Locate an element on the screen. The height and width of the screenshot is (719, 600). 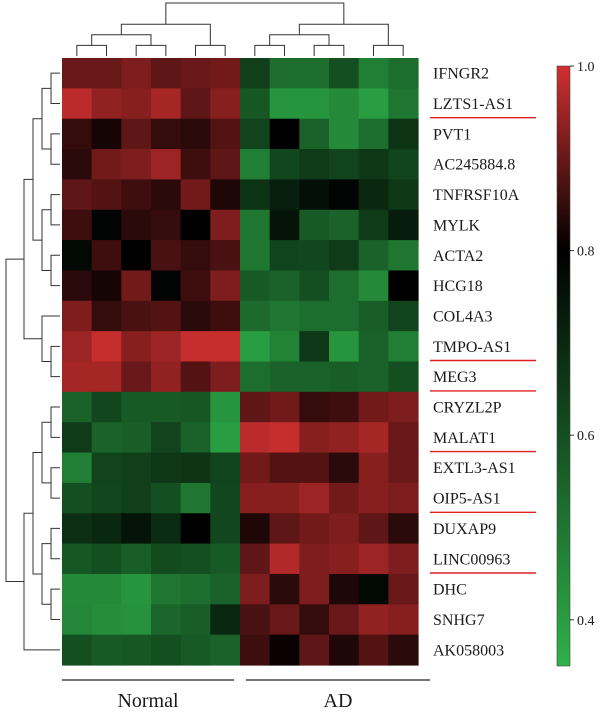
colorbar-gradient is located at coordinates (563, 366).